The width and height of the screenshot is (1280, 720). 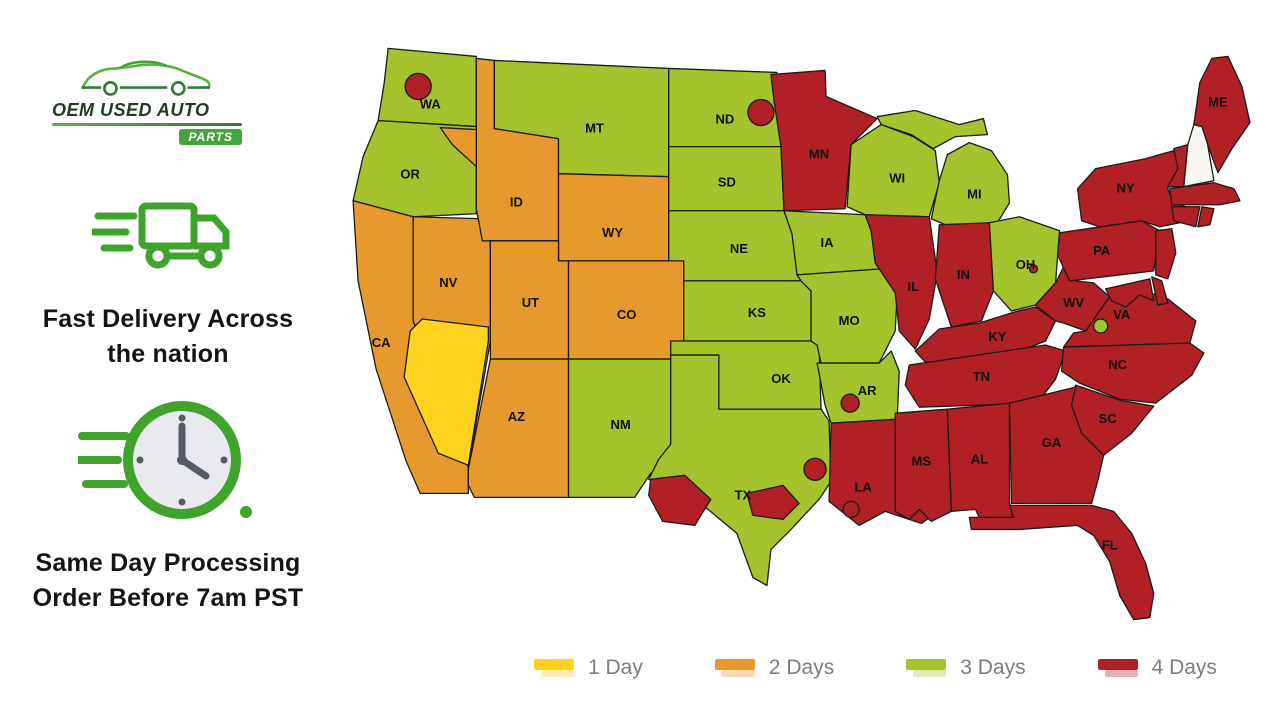 I want to click on delivery-legend: 1 Day 2 Days 3 Days 4 Days, so click(x=875, y=668).